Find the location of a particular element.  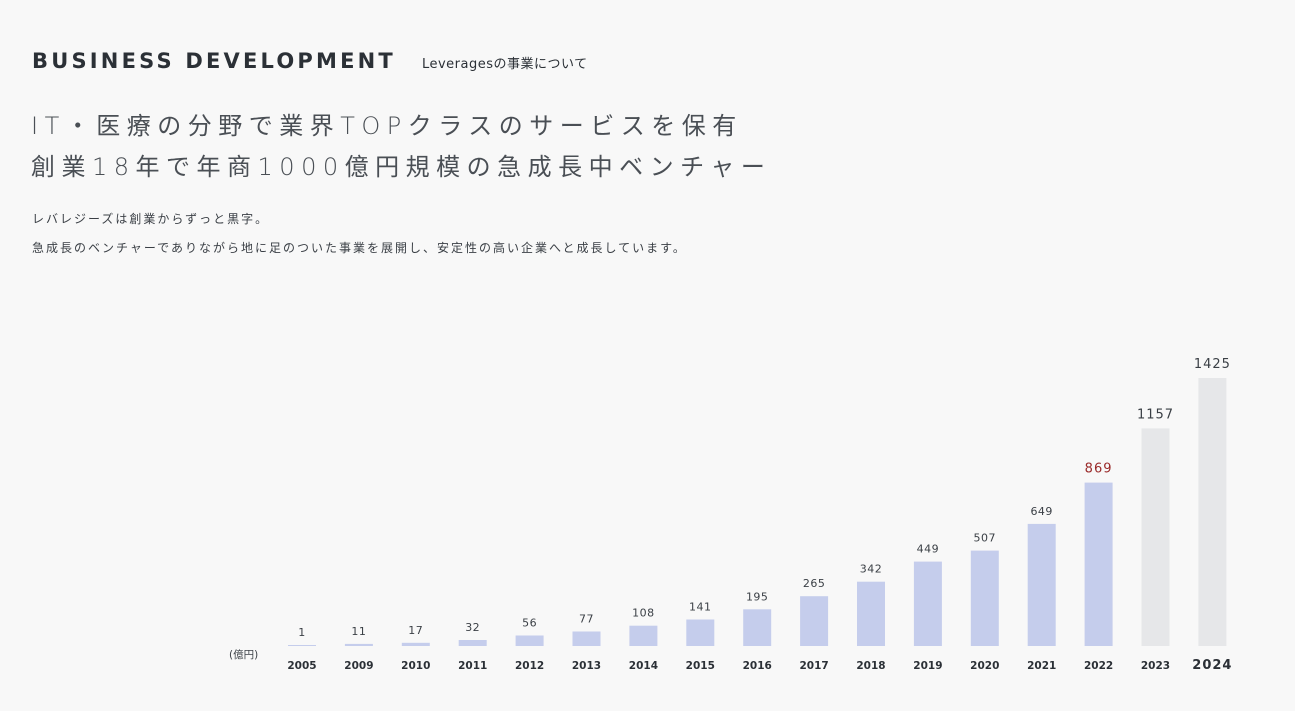

value-label-2020: 507 is located at coordinates (985, 538).